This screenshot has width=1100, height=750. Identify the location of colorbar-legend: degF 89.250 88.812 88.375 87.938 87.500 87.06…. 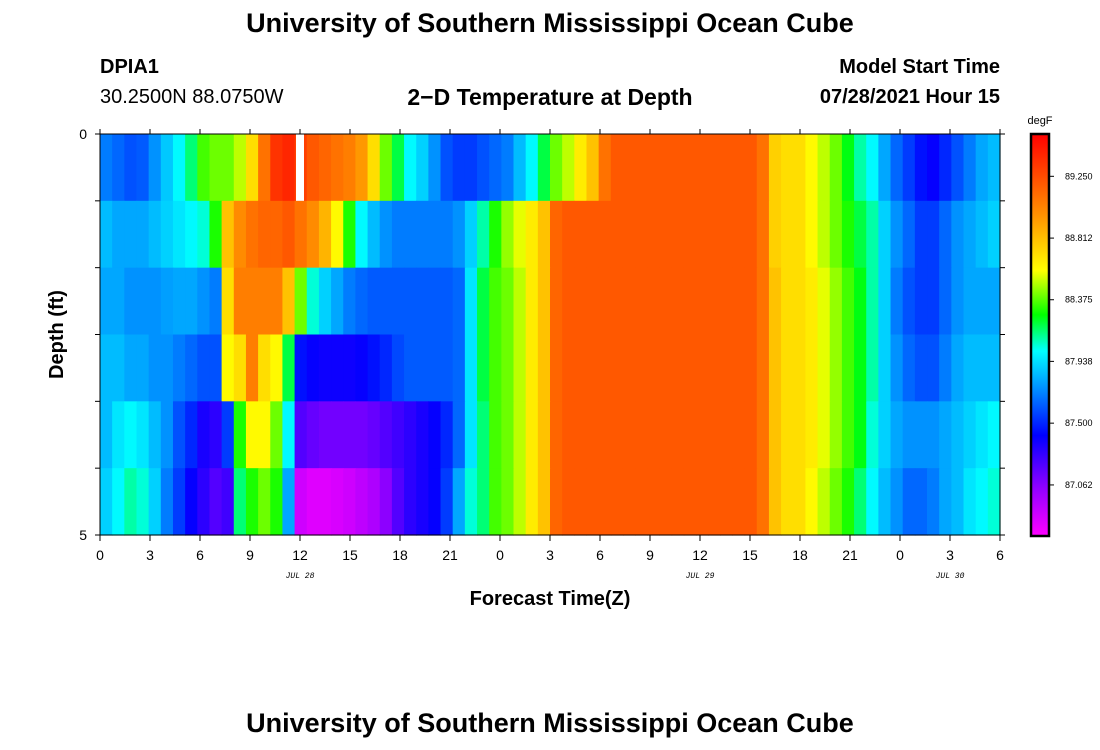
(1060, 326).